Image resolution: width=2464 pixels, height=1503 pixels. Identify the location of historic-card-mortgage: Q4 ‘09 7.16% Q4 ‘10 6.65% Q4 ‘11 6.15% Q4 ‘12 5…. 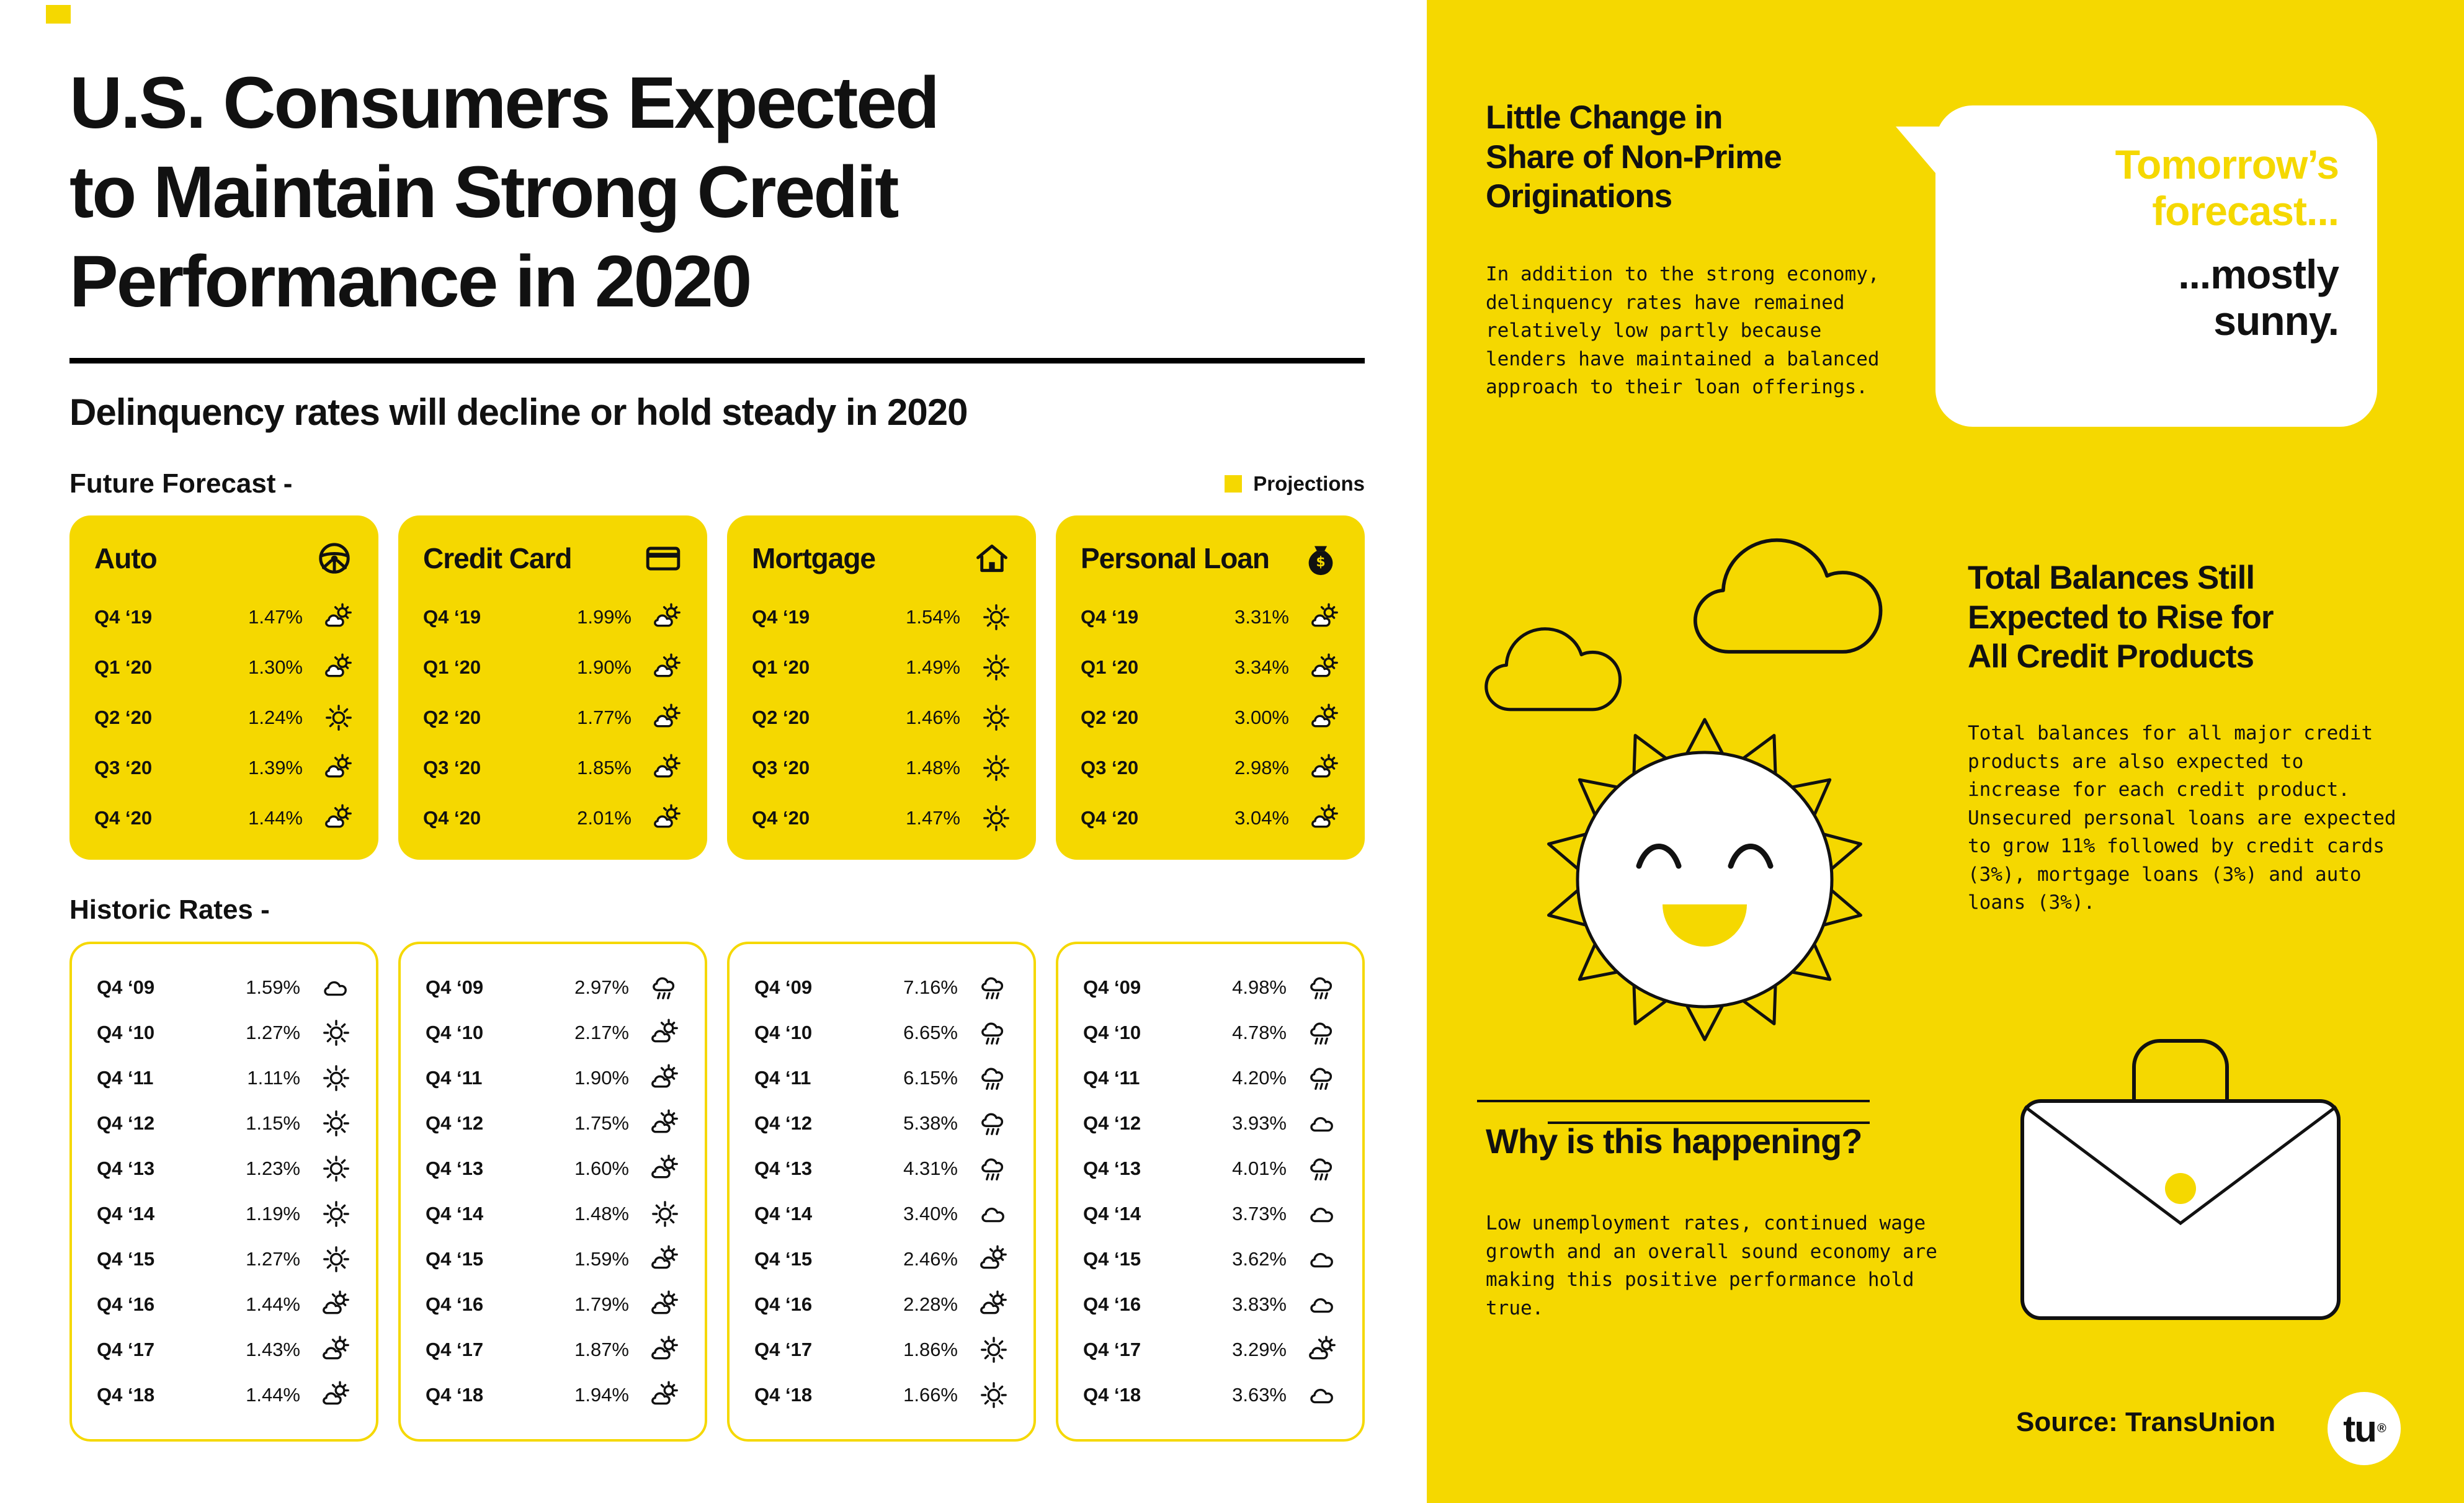
(881, 1191).